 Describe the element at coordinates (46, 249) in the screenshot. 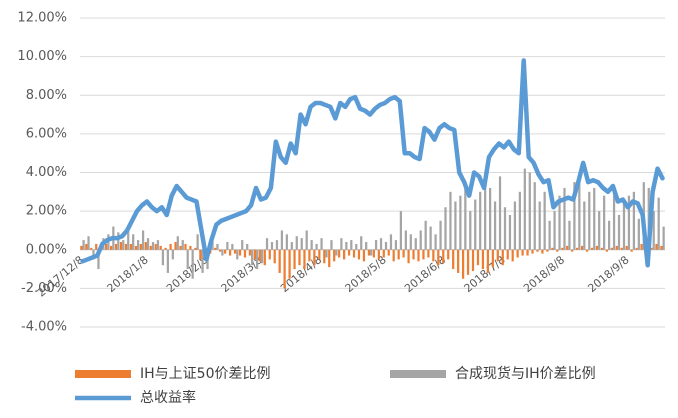

I see `y-tick-label: 0.00%` at that location.